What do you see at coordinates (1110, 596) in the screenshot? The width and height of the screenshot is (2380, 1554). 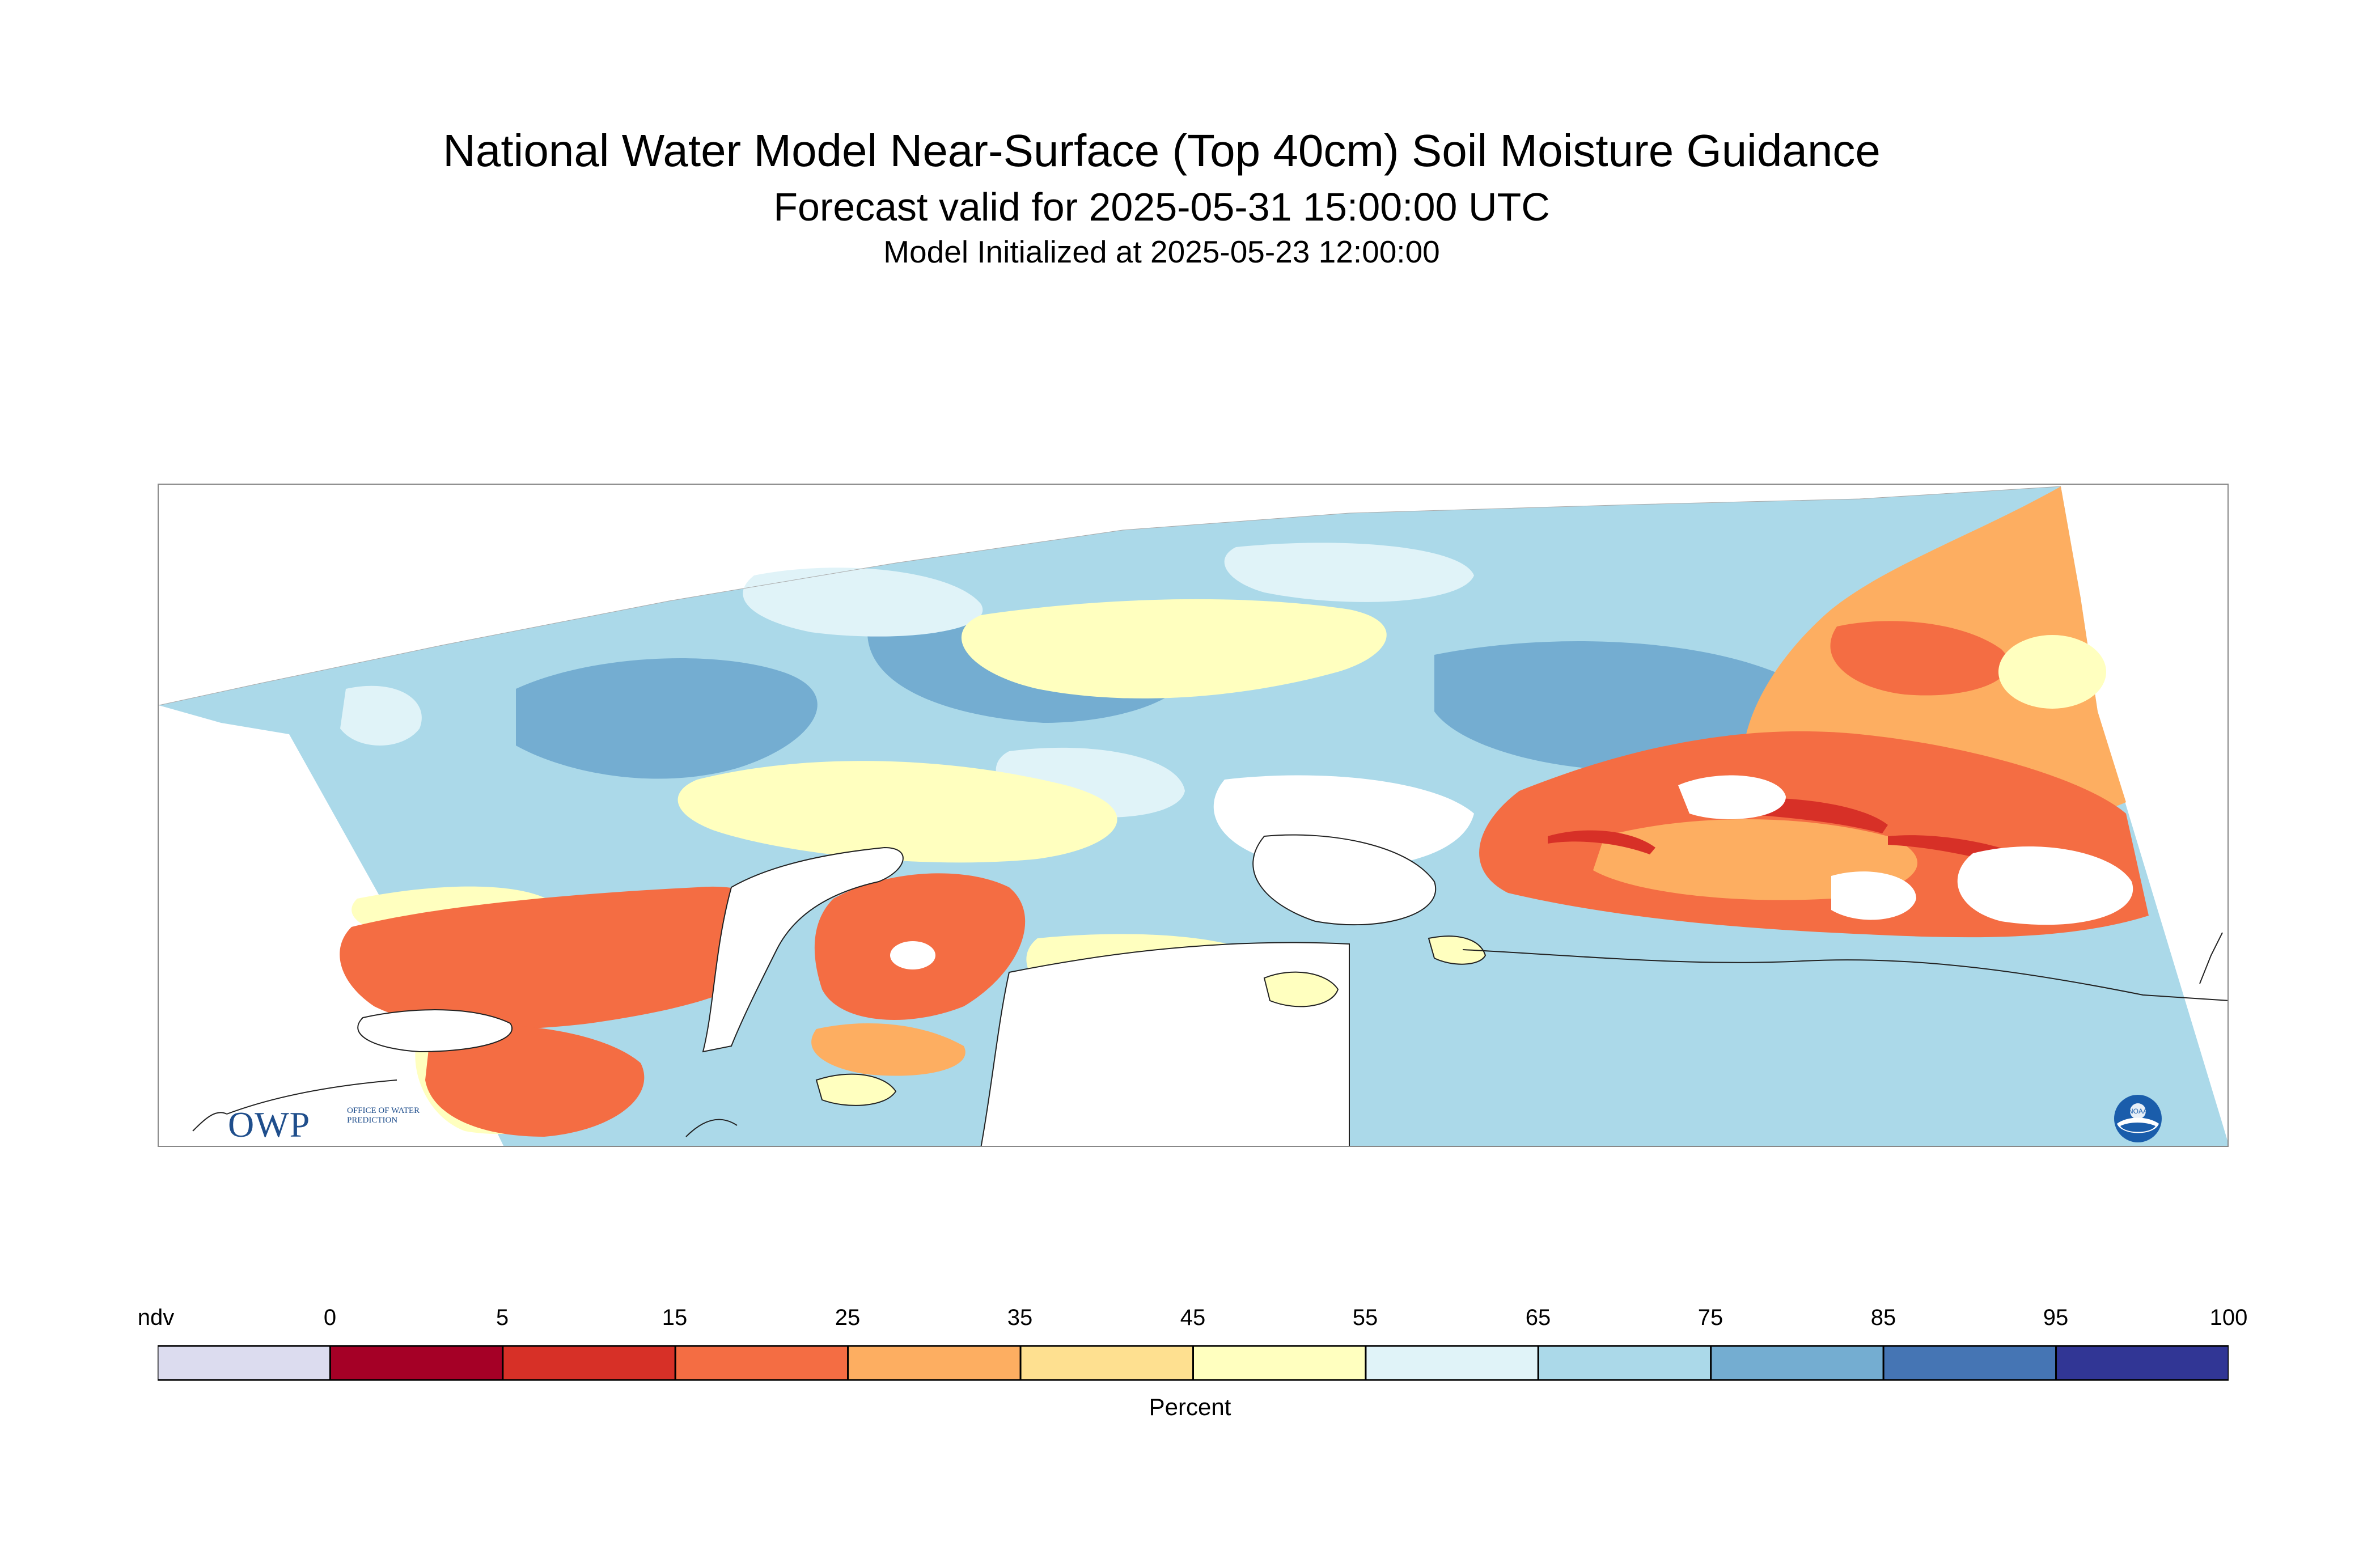 I see `domain-outline` at bounding box center [1110, 596].